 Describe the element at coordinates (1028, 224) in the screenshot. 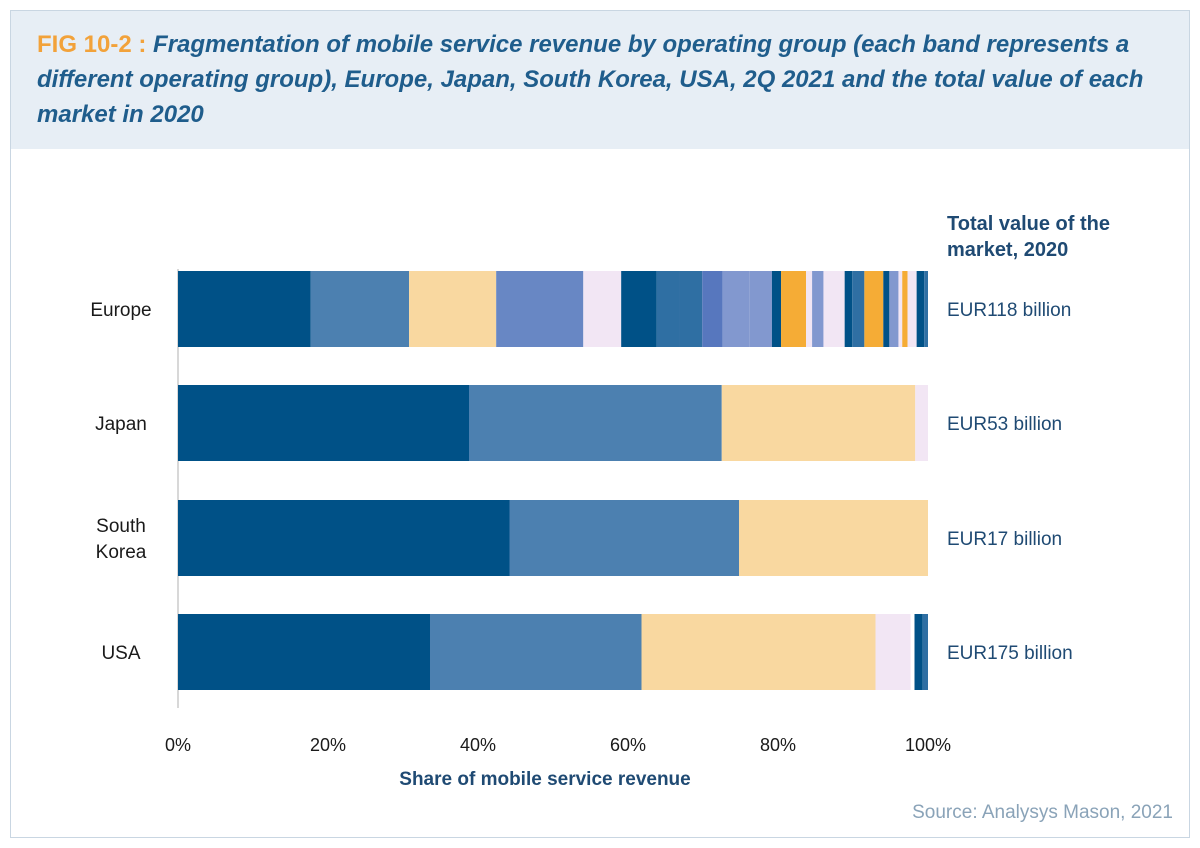

I see `totals-header-line-1: Total value of the` at that location.